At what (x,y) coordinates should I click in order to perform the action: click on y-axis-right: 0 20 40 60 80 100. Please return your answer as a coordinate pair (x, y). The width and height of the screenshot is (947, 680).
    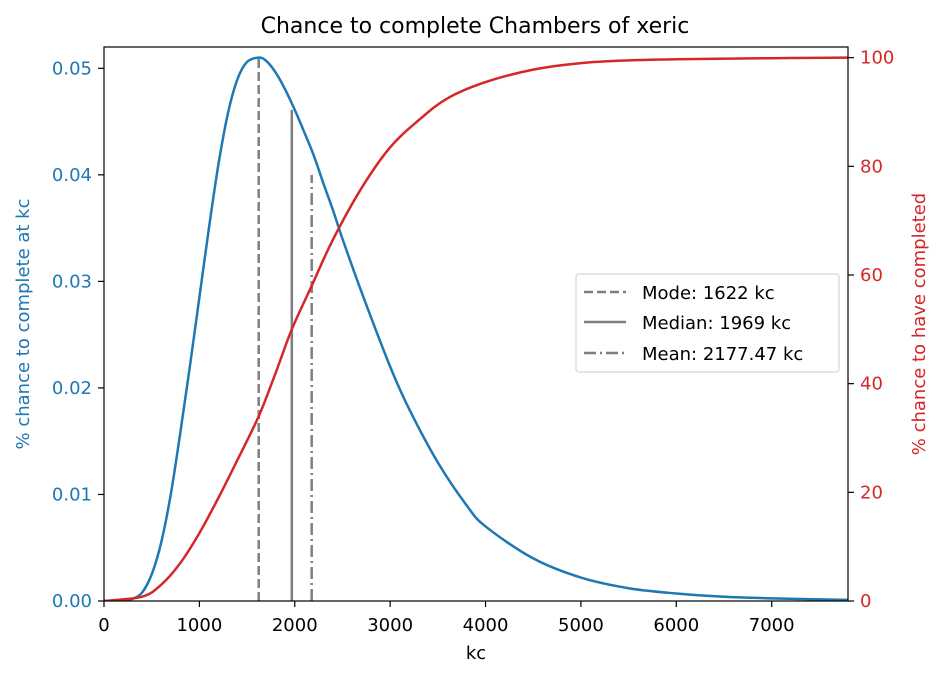
    Looking at the image, I should click on (871, 330).